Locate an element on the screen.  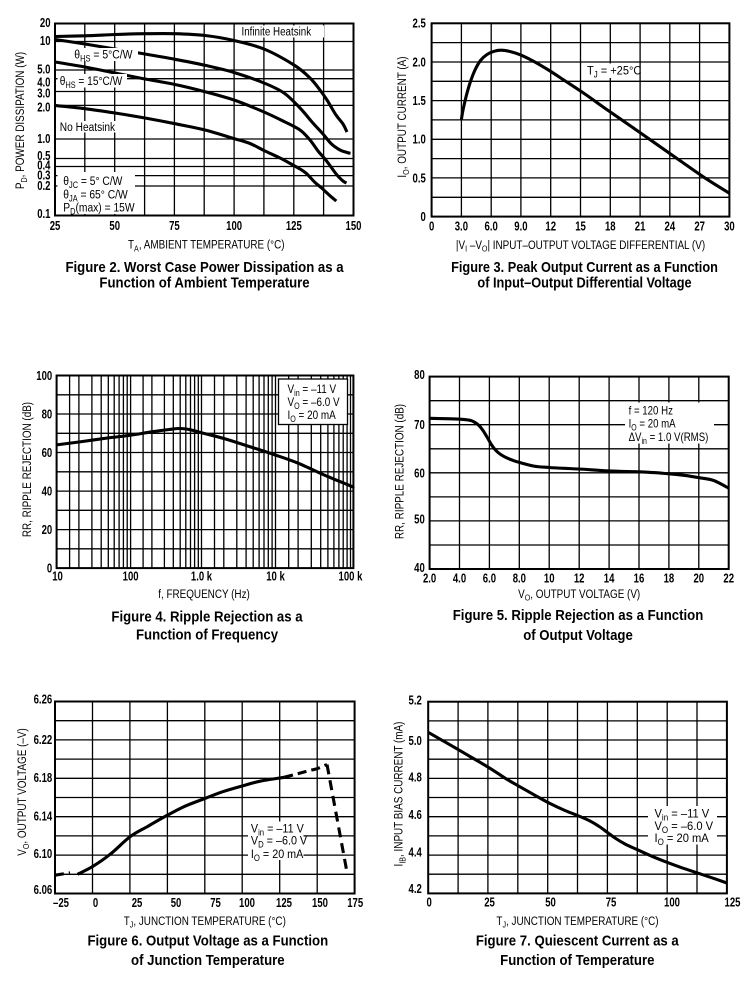
svg-text: RR, RIPPLE REJECTION (dB) is located at coordinates (400, 471).